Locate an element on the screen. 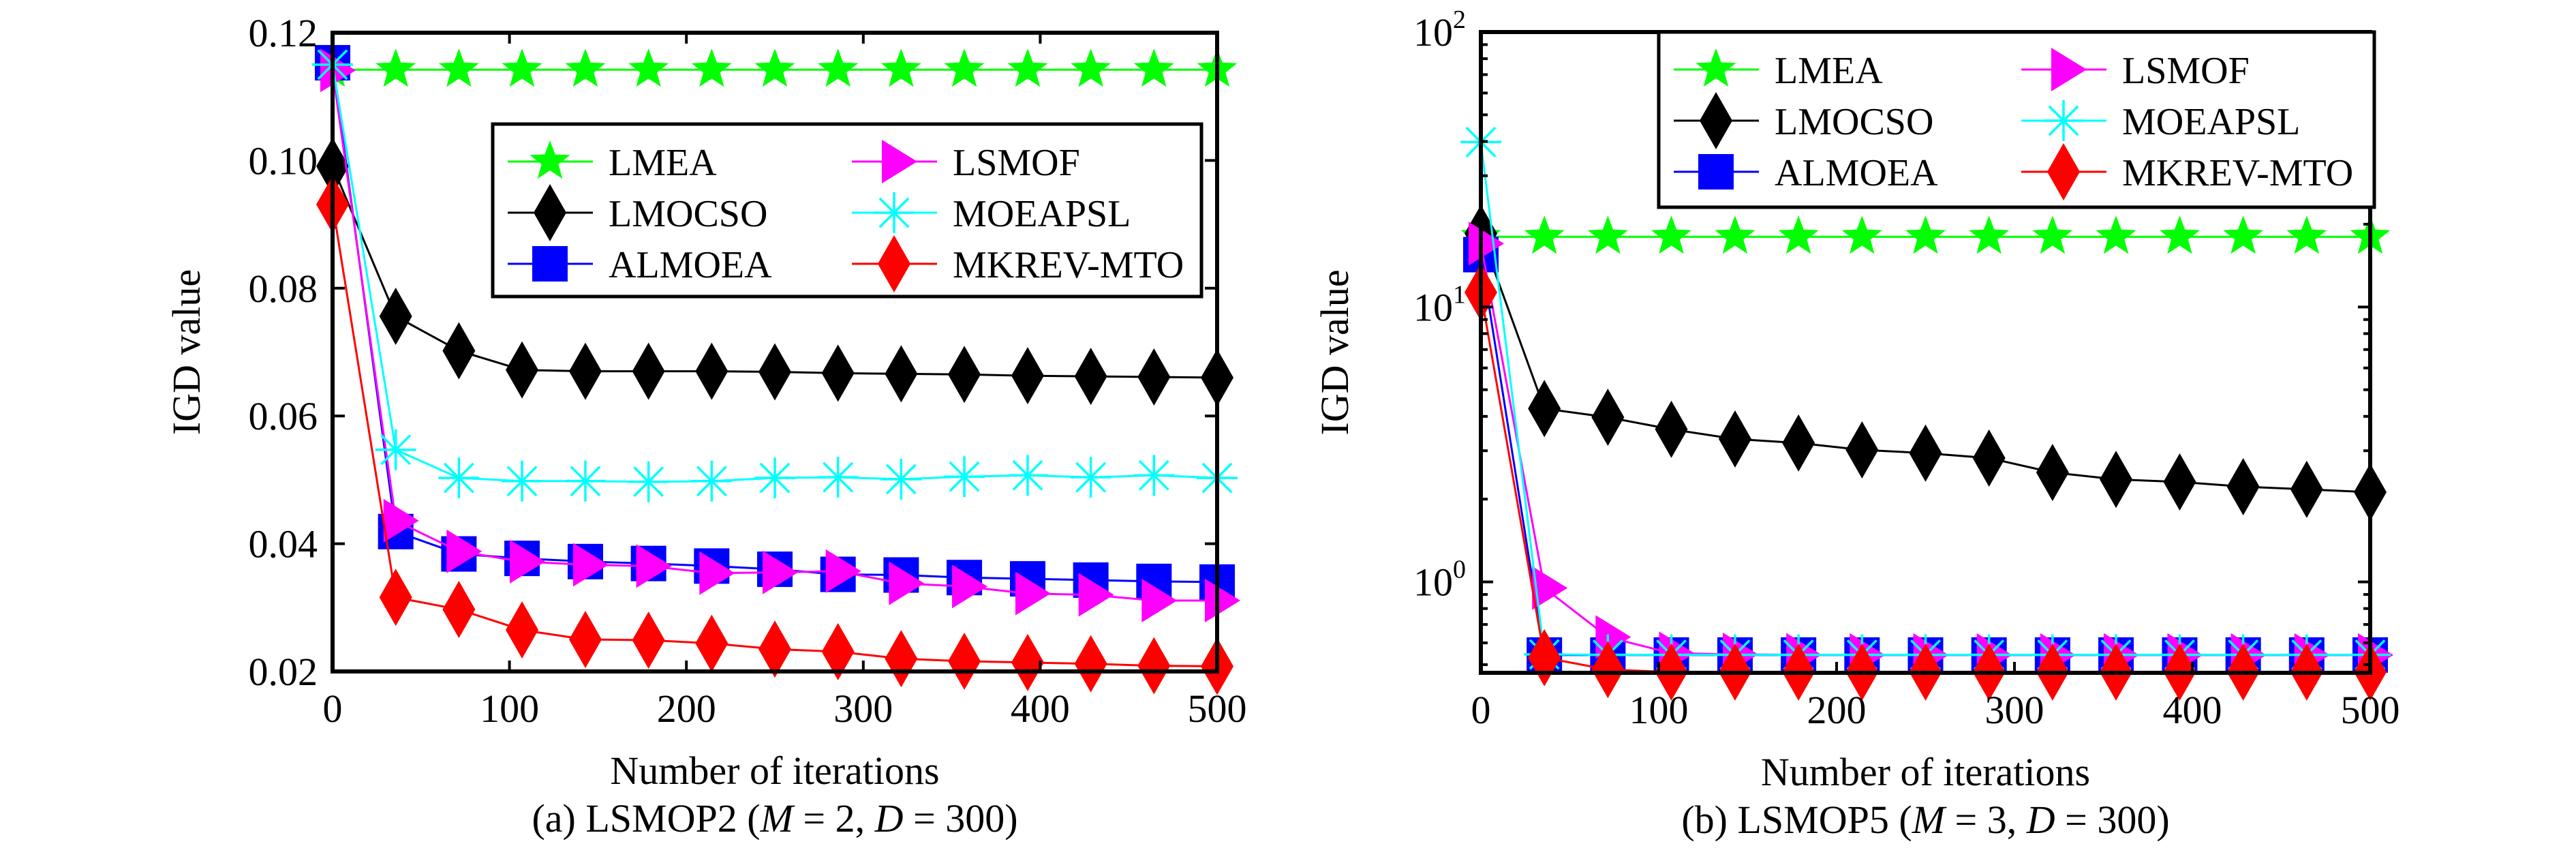 The height and width of the screenshot is (848, 2576). y-tick-label: 10² is located at coordinates (1440, 30).